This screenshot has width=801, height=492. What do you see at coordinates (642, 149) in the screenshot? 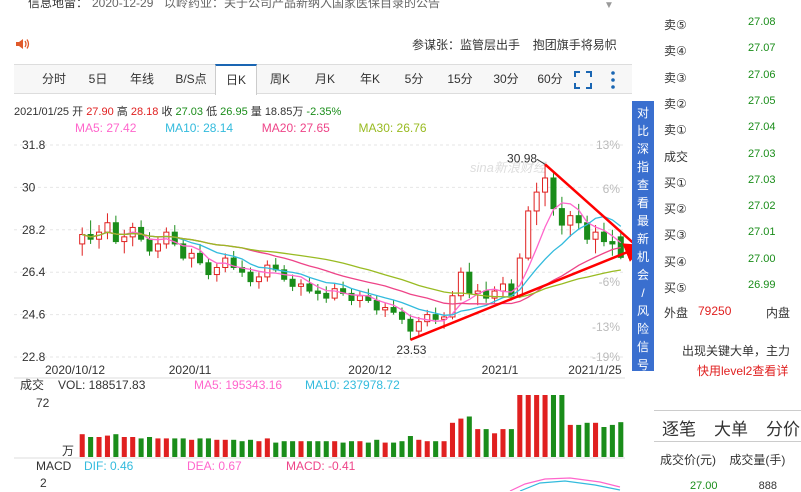
I see `compare-bar-char: 深` at bounding box center [642, 149].